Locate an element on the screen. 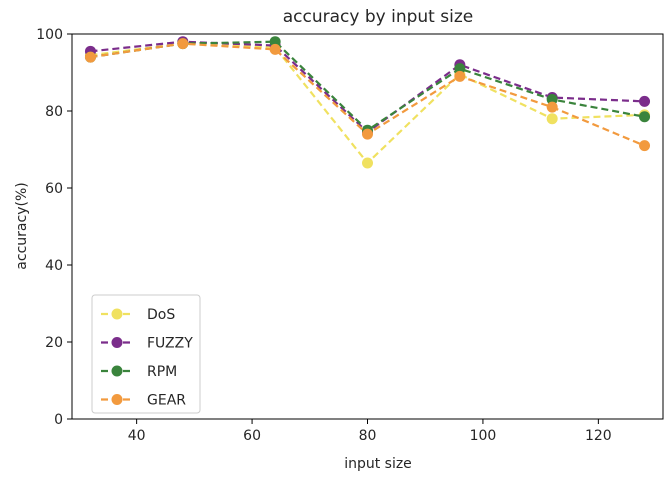  legend-entry-rpm: RPM is located at coordinates (139, 372).